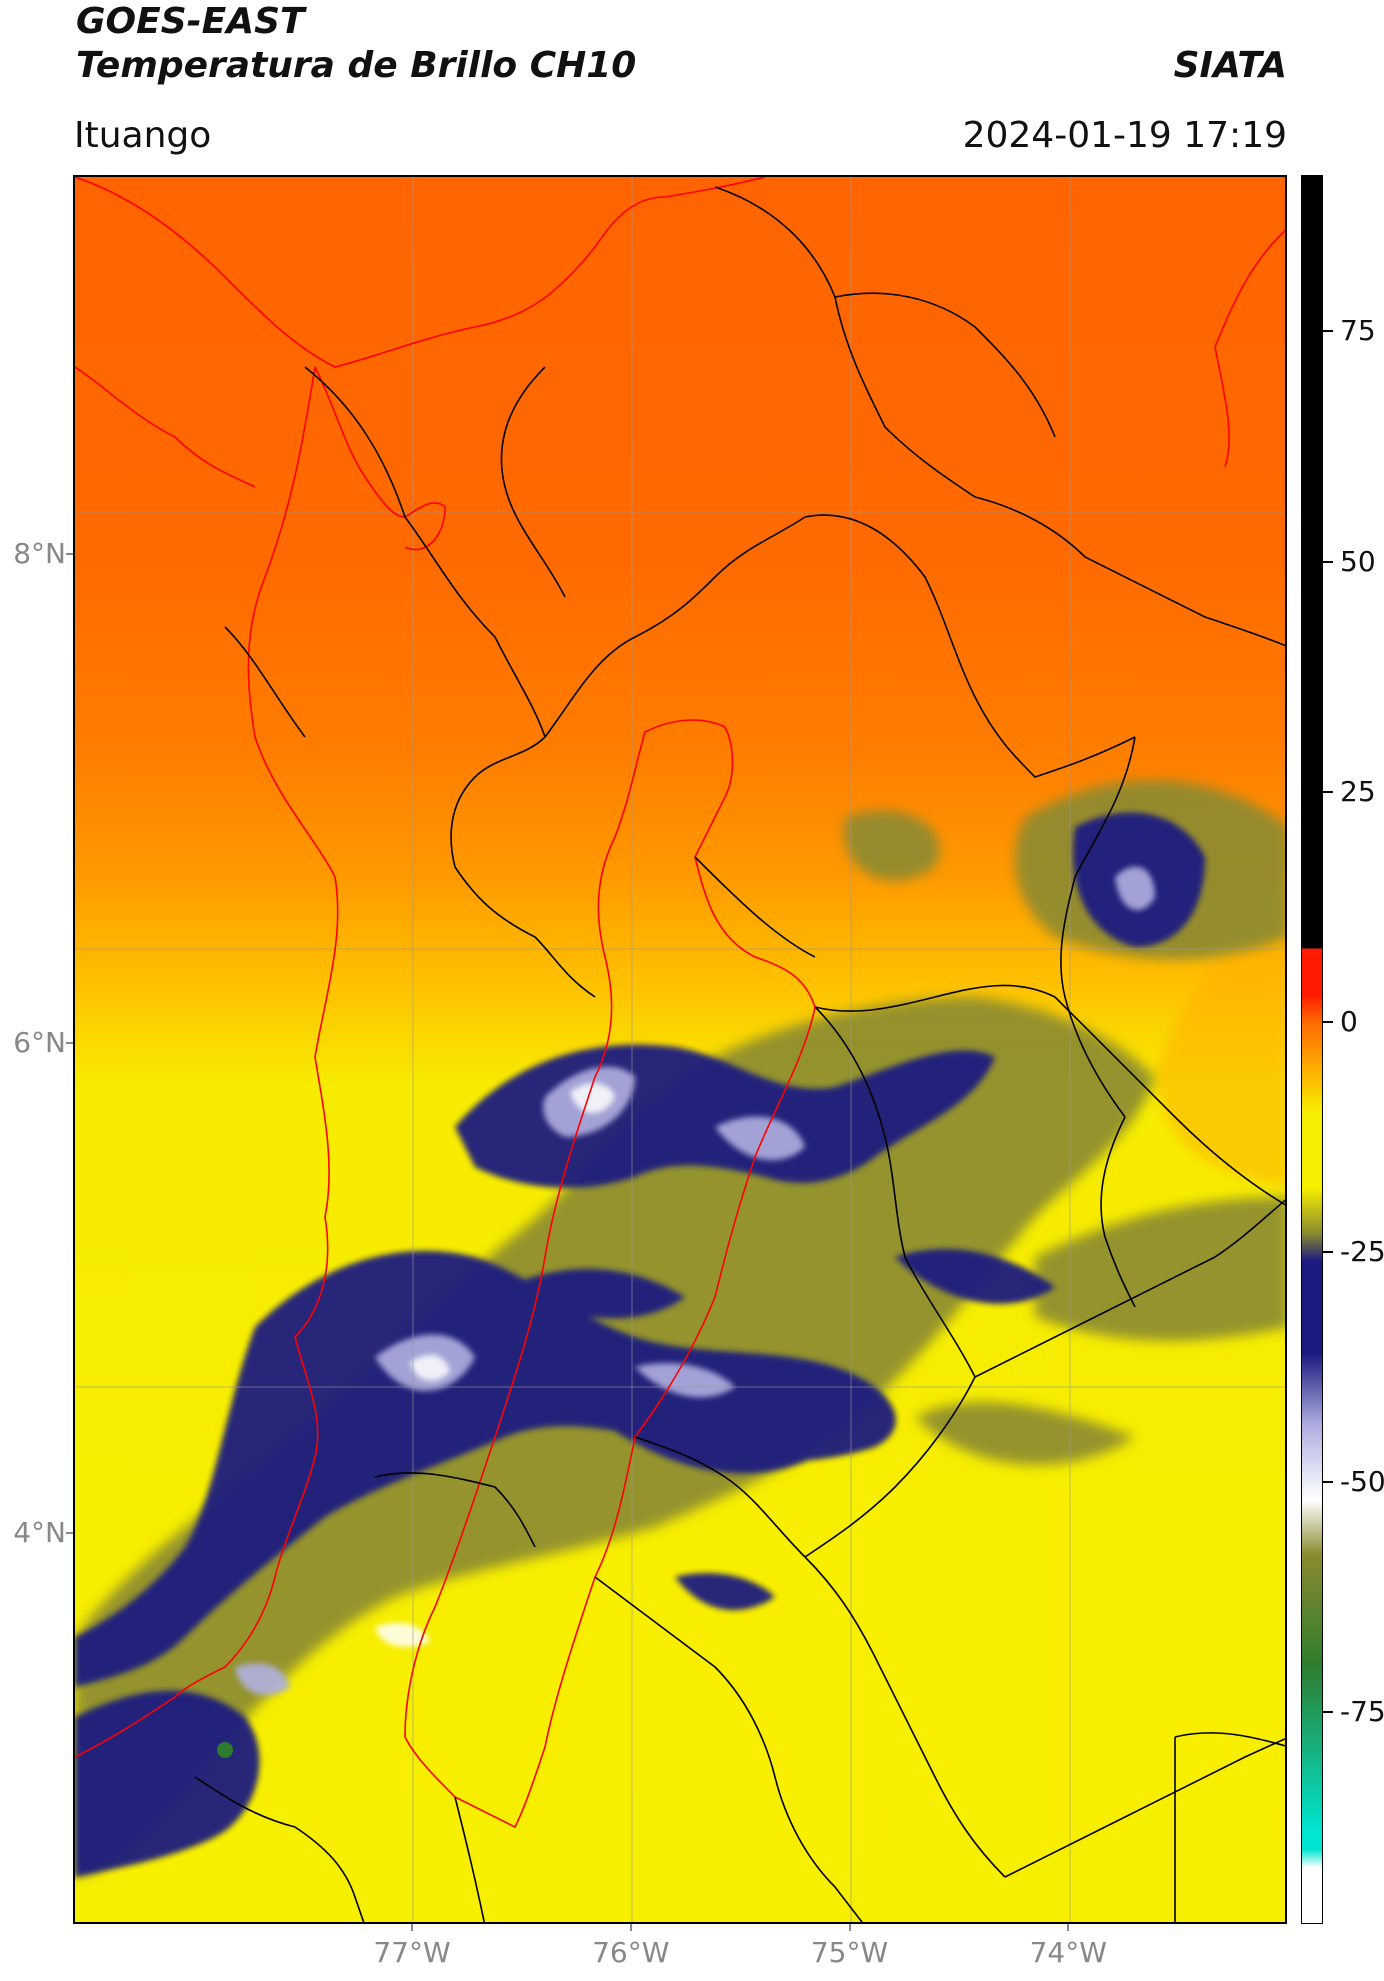 The image size is (1384, 1981). Describe the element at coordinates (1362, 1712) in the screenshot. I see `colorbar-tick-label: -75` at that location.